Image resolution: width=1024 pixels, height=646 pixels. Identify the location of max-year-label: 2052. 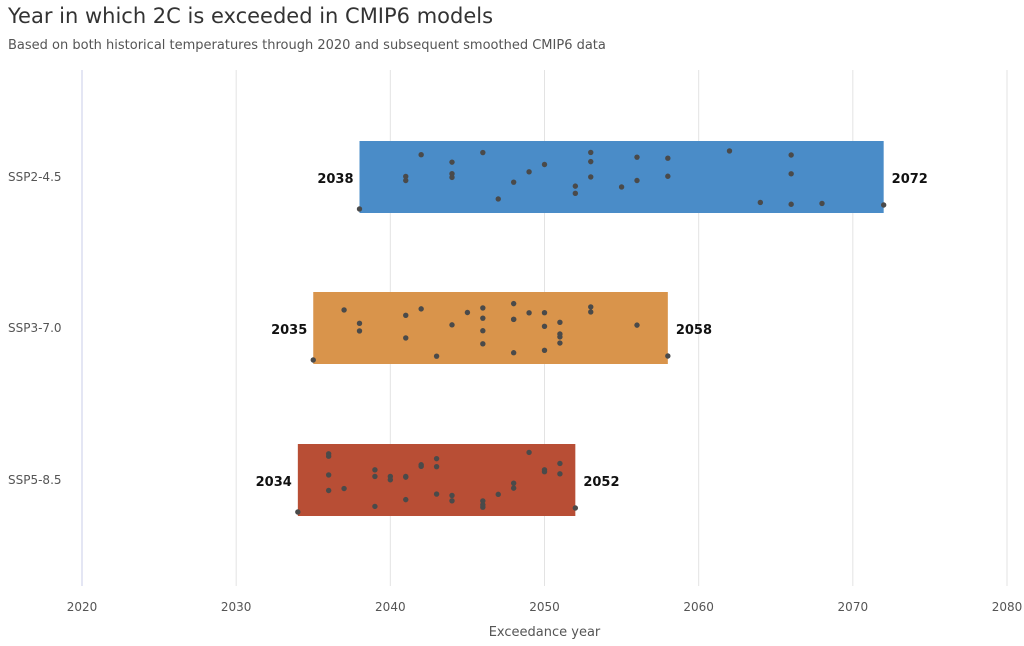
(601, 482).